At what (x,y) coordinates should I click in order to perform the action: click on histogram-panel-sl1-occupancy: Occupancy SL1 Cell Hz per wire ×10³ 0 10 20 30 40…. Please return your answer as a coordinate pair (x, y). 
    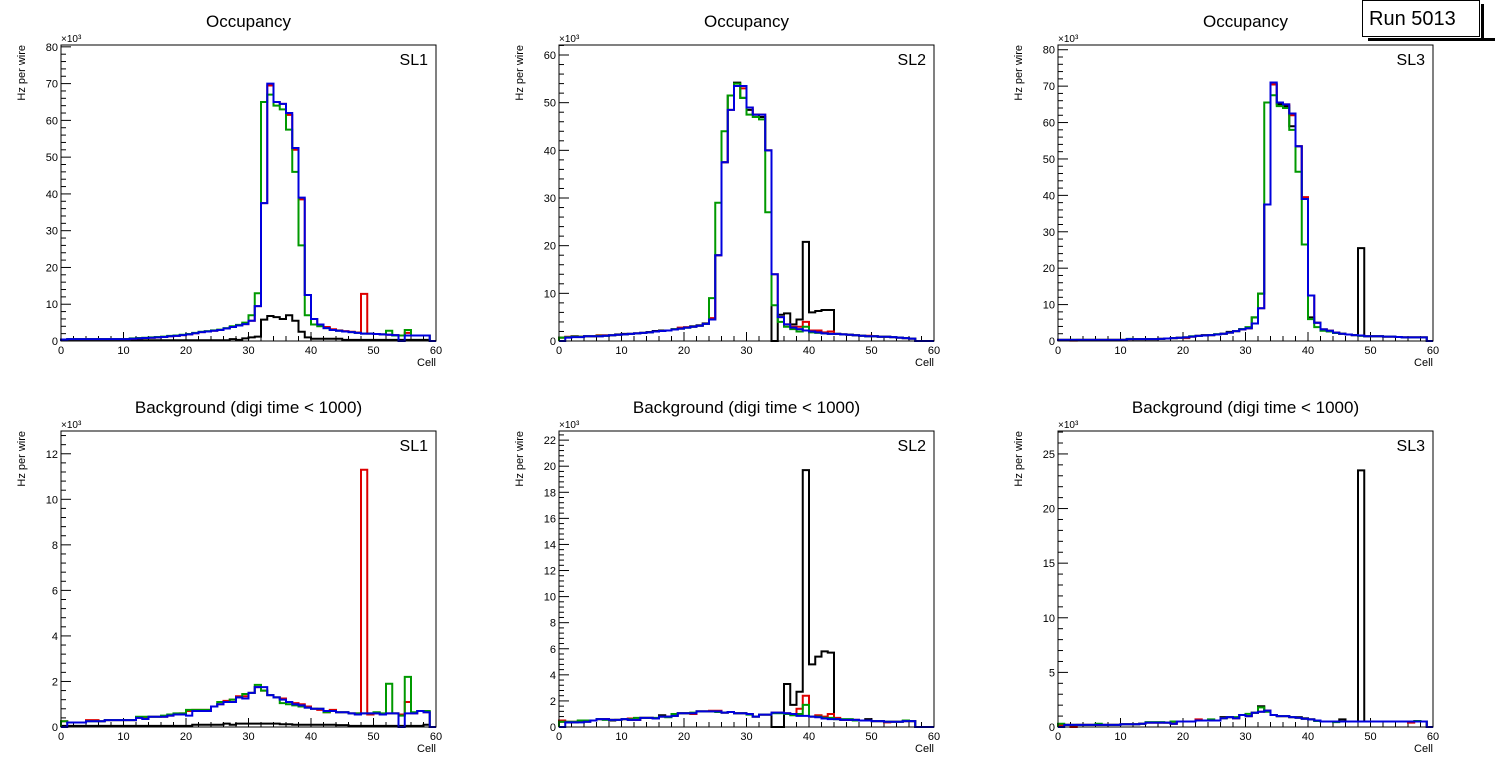
    Looking at the image, I should click on (229, 190).